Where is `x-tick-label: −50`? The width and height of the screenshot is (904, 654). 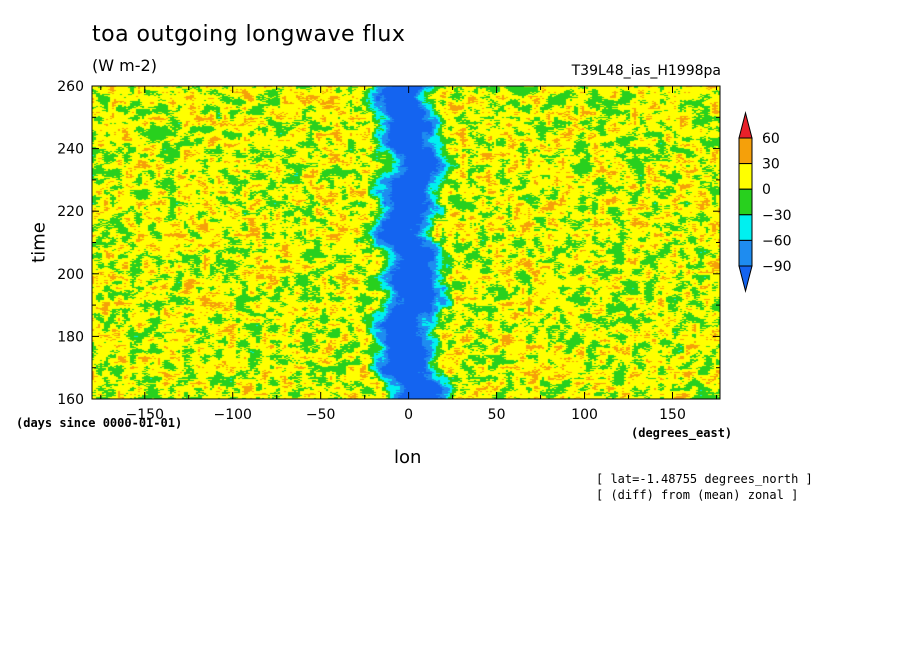 x-tick-label: −50 is located at coordinates (321, 415).